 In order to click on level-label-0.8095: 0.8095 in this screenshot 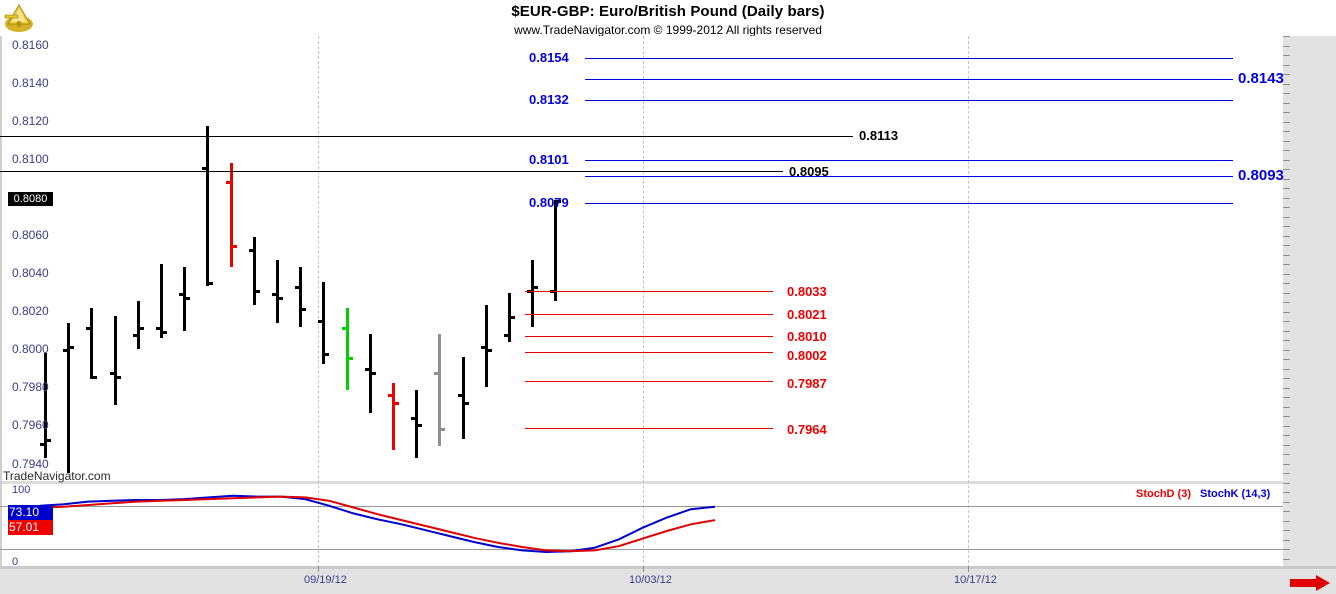, I will do `click(809, 171)`.